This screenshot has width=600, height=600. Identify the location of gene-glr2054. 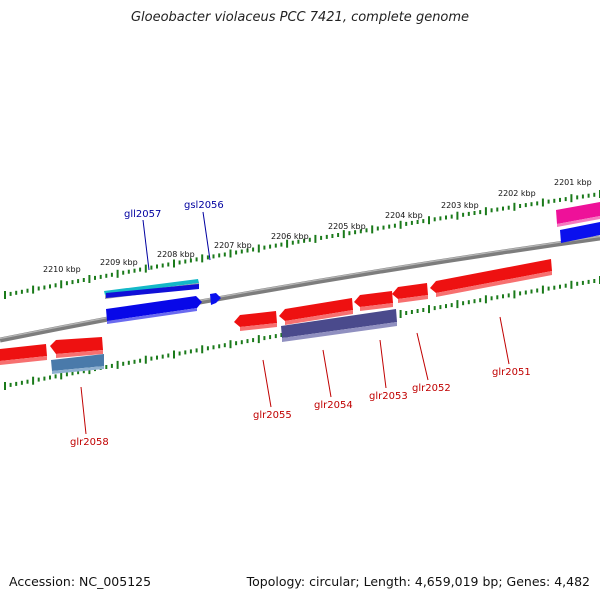
(339, 323).